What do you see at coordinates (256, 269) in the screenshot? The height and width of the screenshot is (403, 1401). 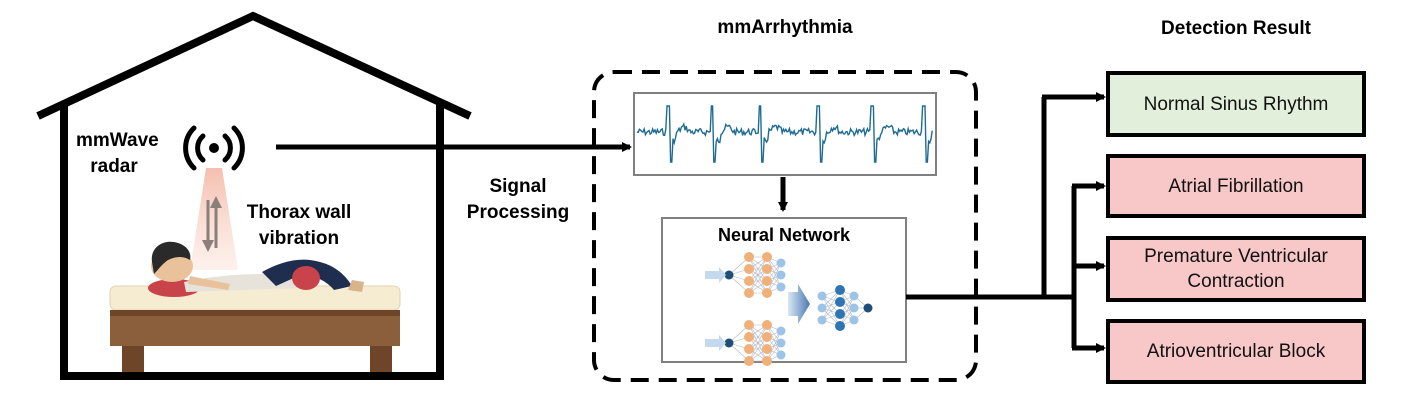 I see `person-illustration` at bounding box center [256, 269].